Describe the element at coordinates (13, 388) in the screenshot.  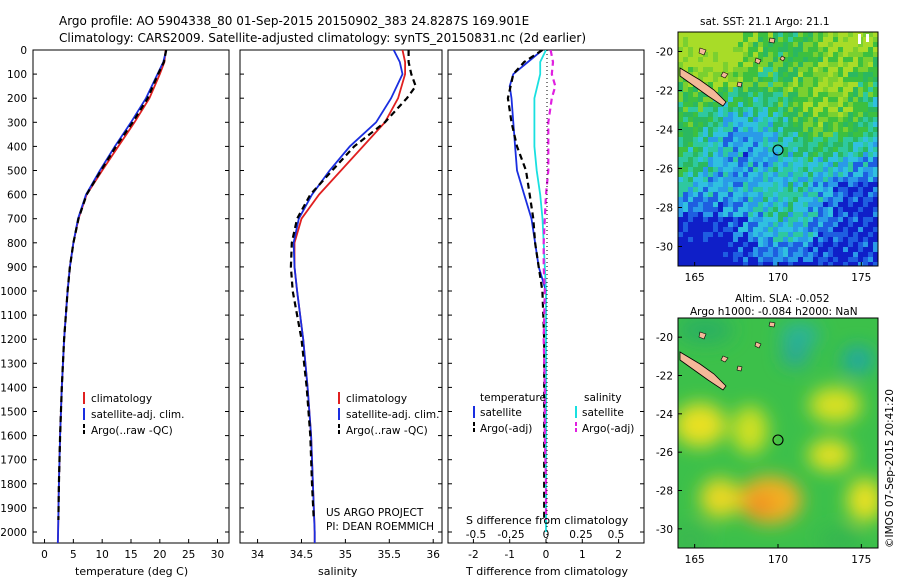
I see `depth-tick-label: 1400` at that location.